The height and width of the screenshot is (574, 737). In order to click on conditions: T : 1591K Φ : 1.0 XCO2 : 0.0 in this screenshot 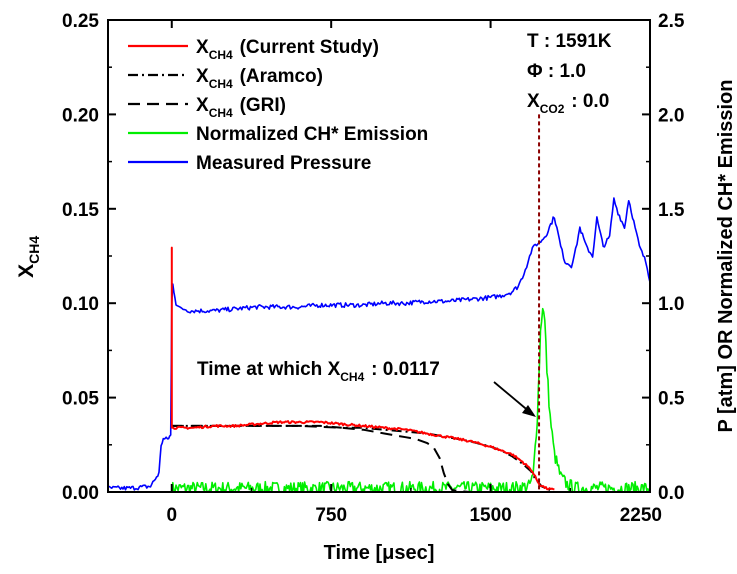, I will do `click(569, 73)`.